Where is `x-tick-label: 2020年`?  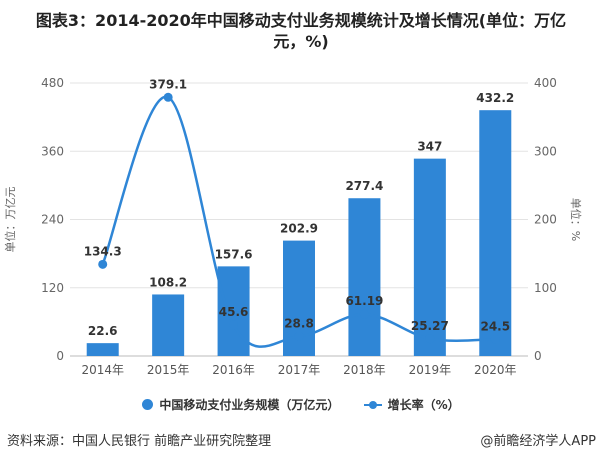 x-tick-label: 2020年 is located at coordinates (495, 370).